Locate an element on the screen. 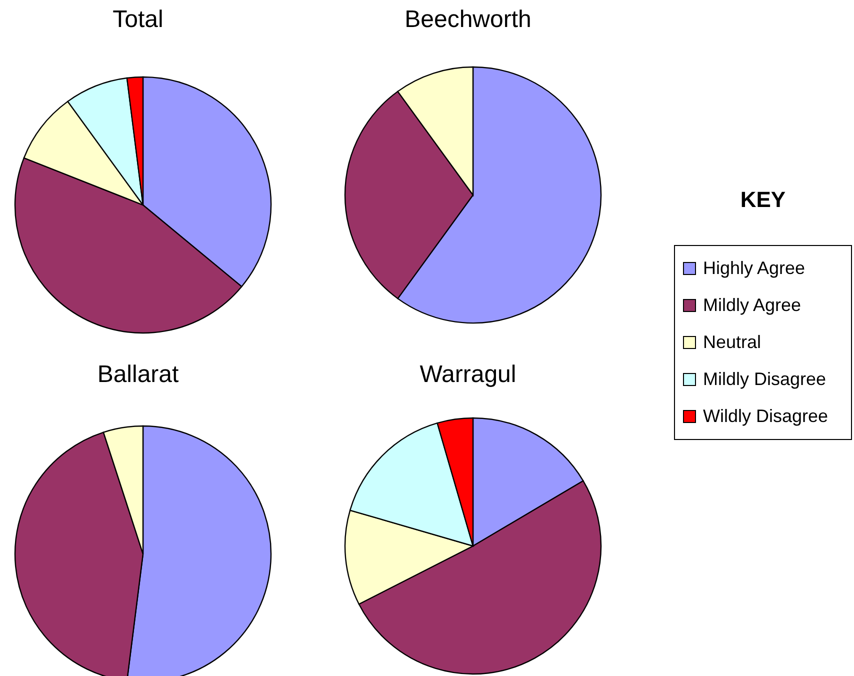  legend-title: KEY is located at coordinates (763, 200).